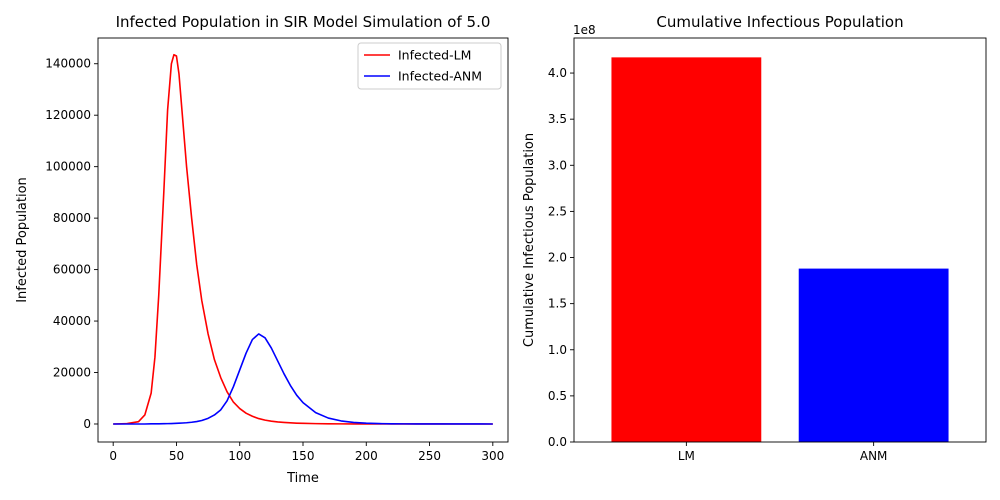  What do you see at coordinates (779, 22) in the screenshot?
I see `bar-chart-title: Cumulative Infectious Population` at bounding box center [779, 22].